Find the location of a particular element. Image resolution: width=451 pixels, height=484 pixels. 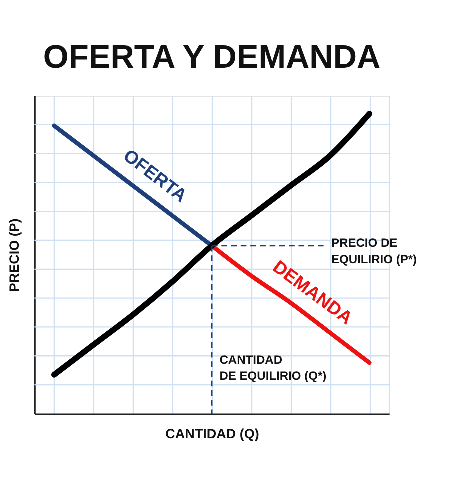

chart-title: OFERTA Y DEMANDA is located at coordinates (212, 56).